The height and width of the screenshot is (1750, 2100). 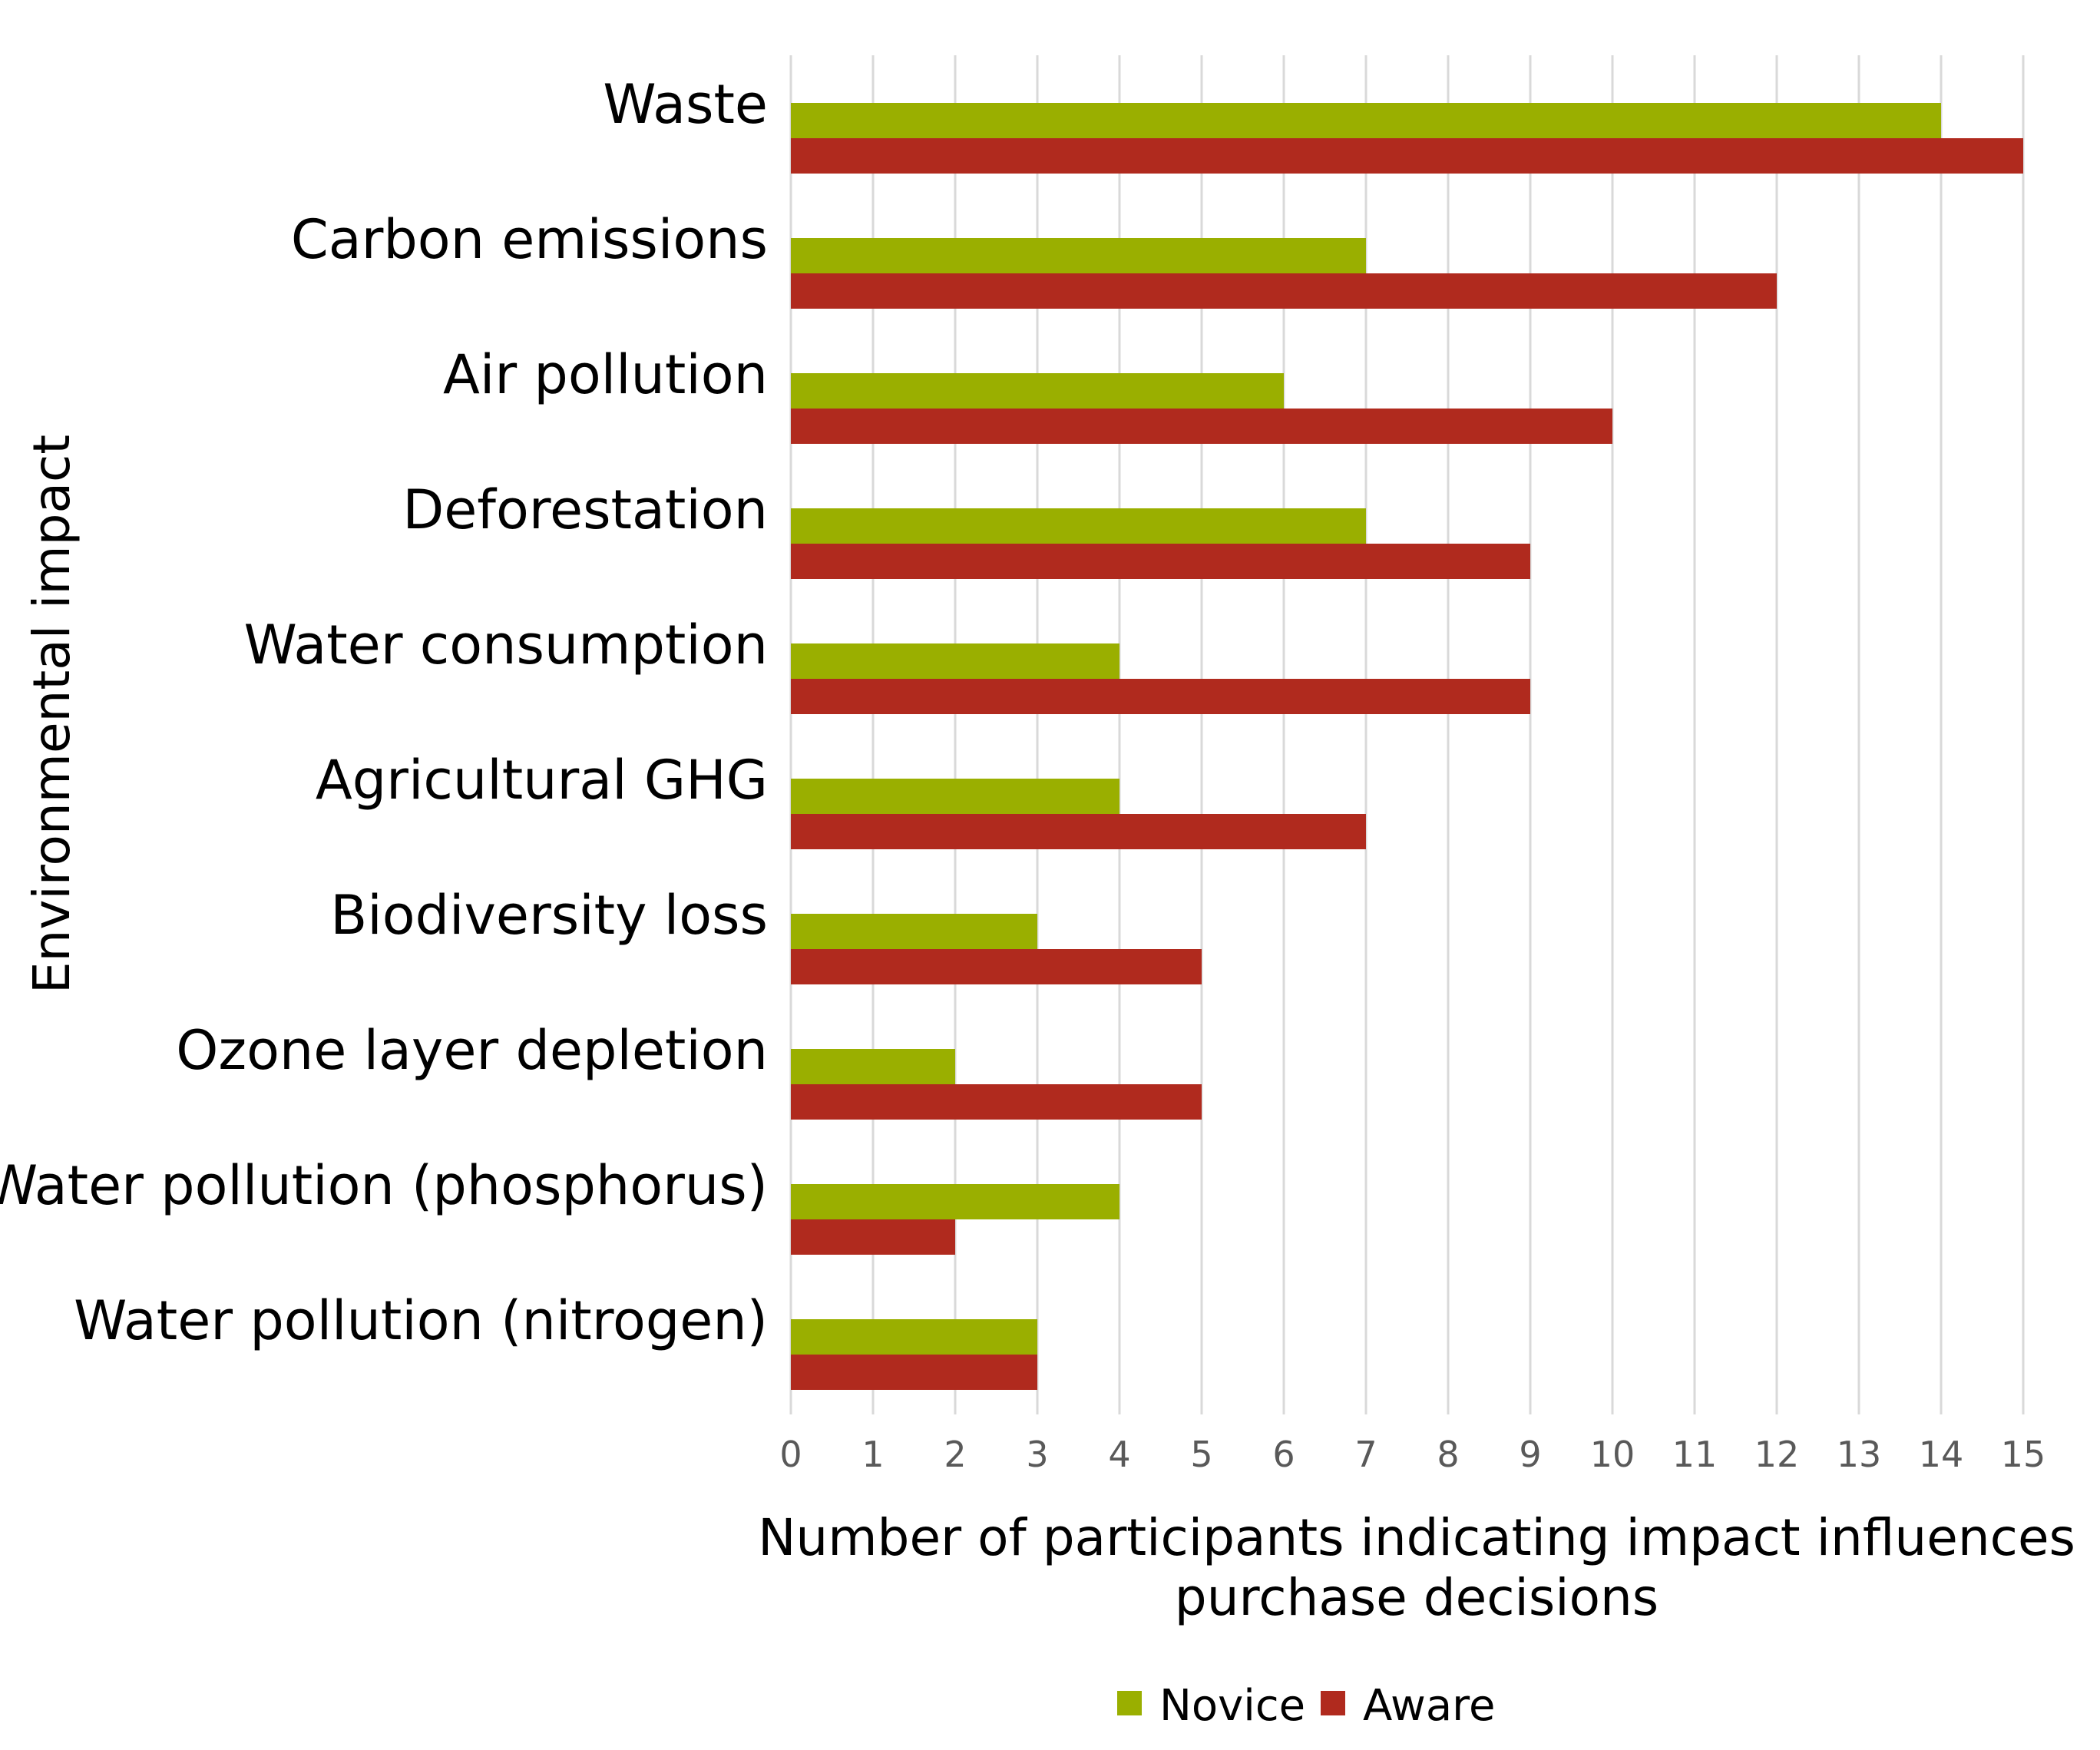 What do you see at coordinates (1333, 1703) in the screenshot?
I see `legend-swatch-aware` at bounding box center [1333, 1703].